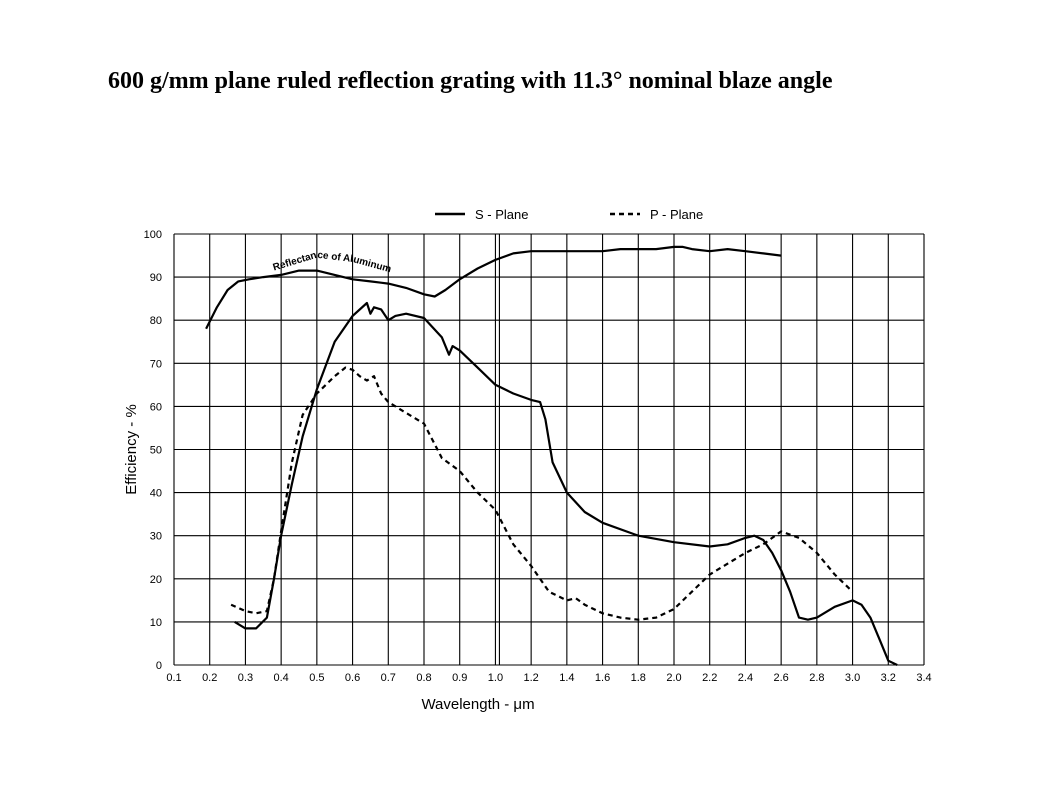 Image resolution: width=1058 pixels, height=793 pixels. What do you see at coordinates (780, 678) in the screenshot?
I see `x-tick-label: 2.6` at bounding box center [780, 678].